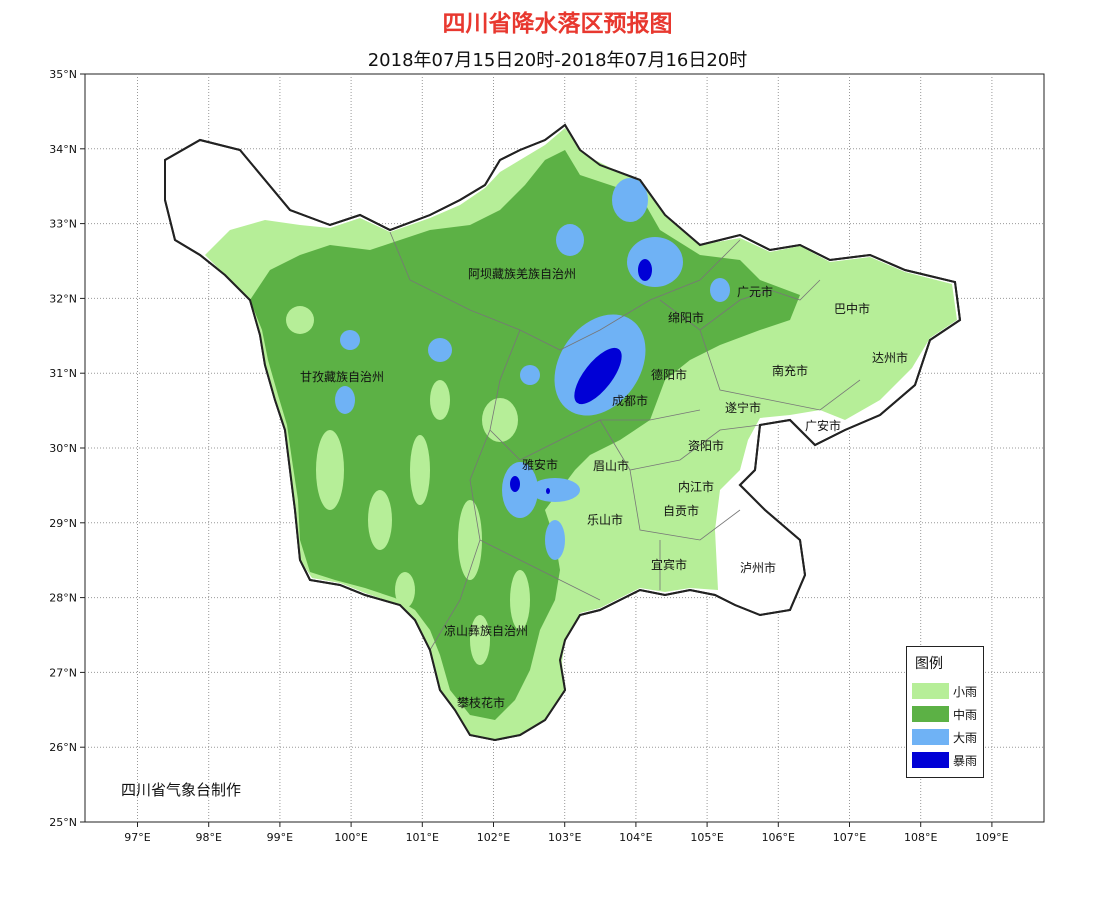 The height and width of the screenshot is (897, 1115). I want to click on y-tick-label: 27°N, so click(63, 672).